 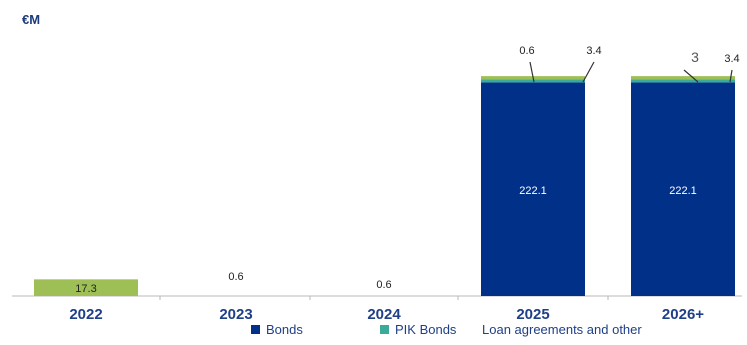 I want to click on x-tick-label: 2024, so click(x=384, y=314).